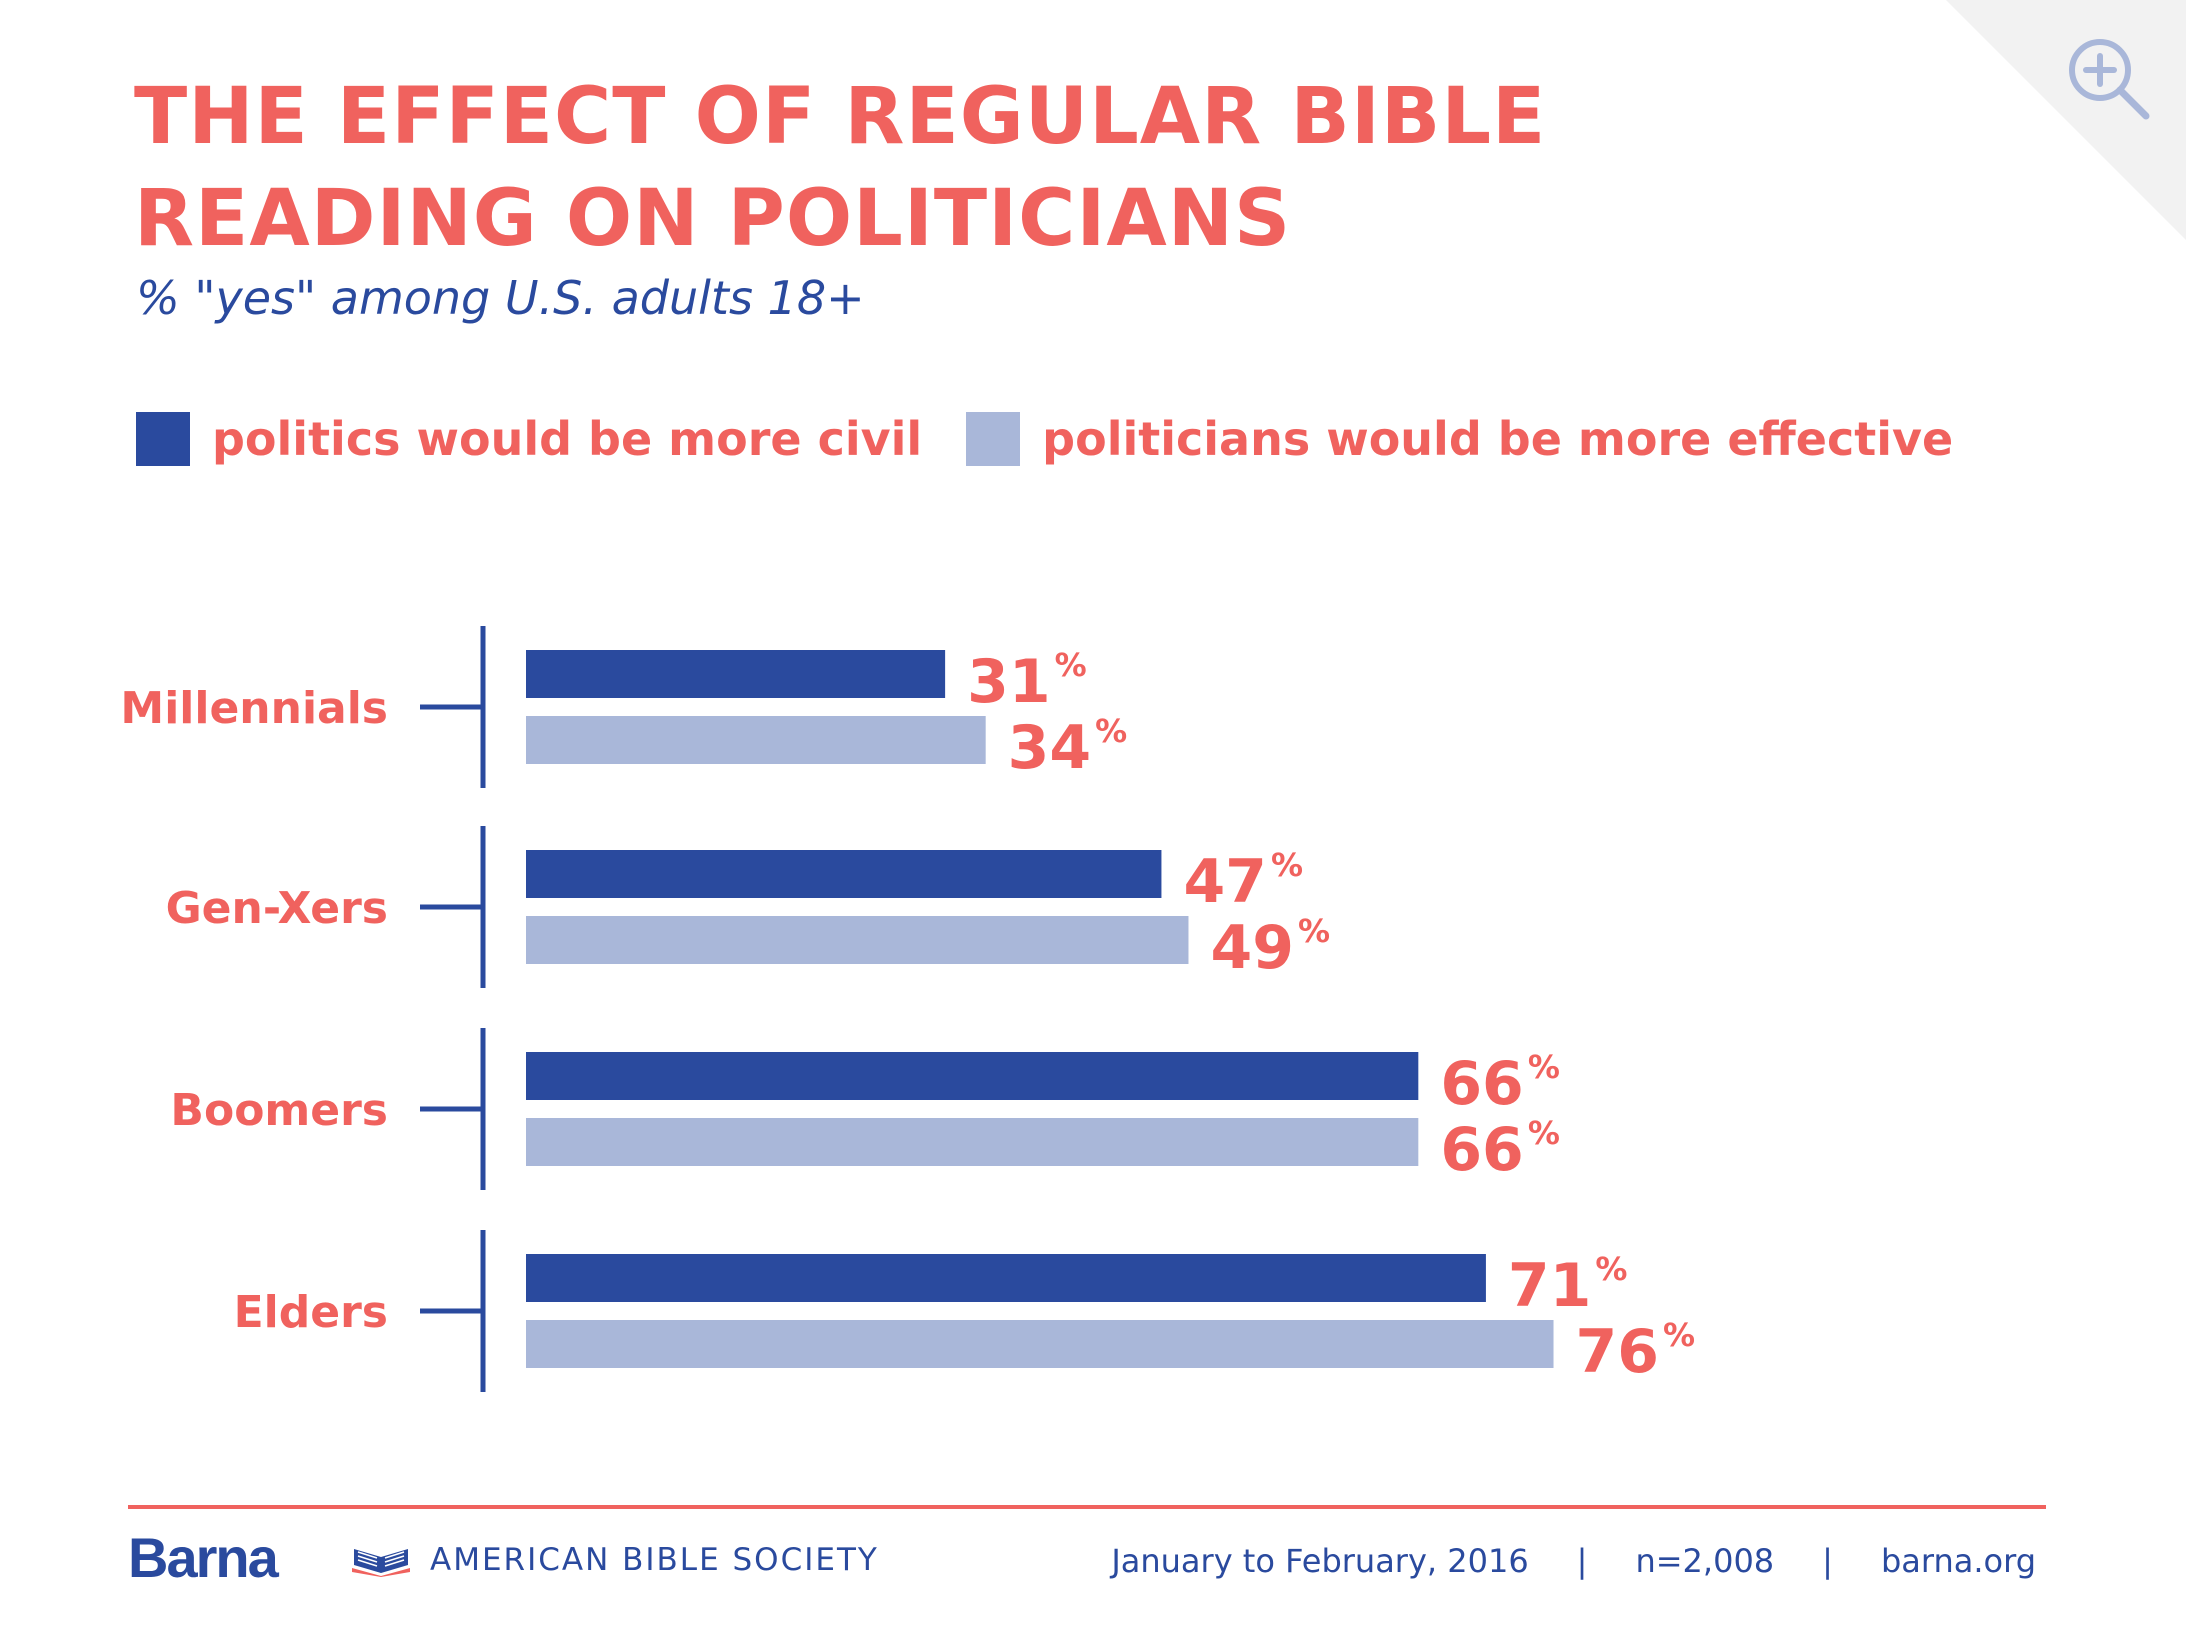 The width and height of the screenshot is (2186, 1628). I want to click on data-label-gen-xers-effective: 49%, so click(1270, 947).